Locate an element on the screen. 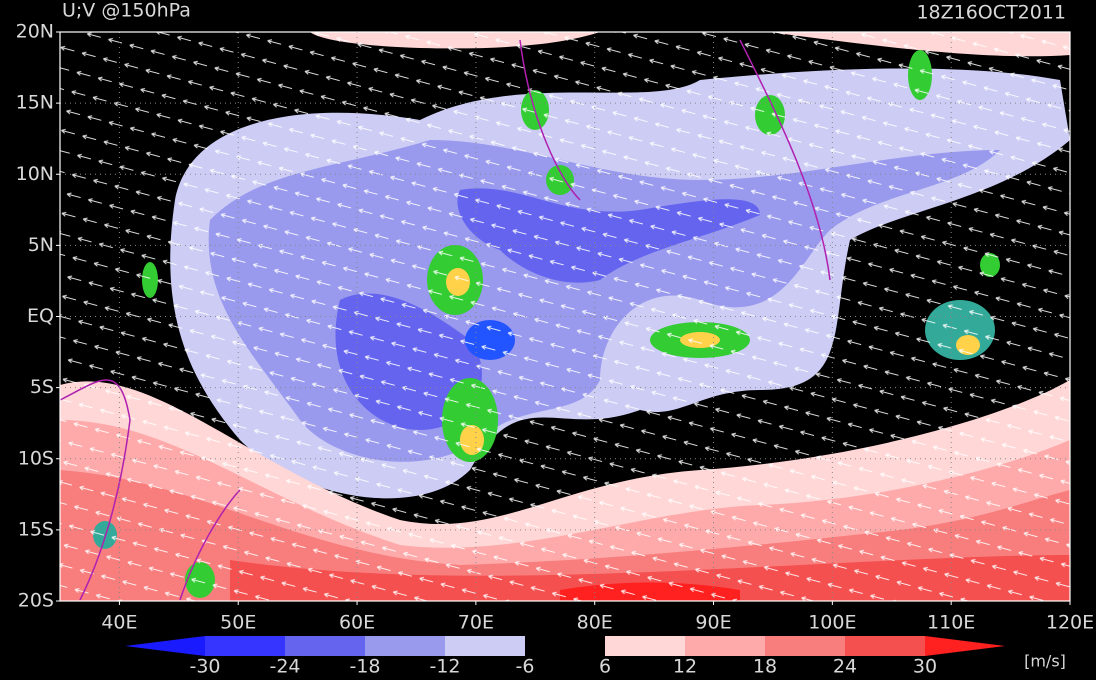 This screenshot has height=680, width=1096. colorbar-label: 12 is located at coordinates (685, 667).